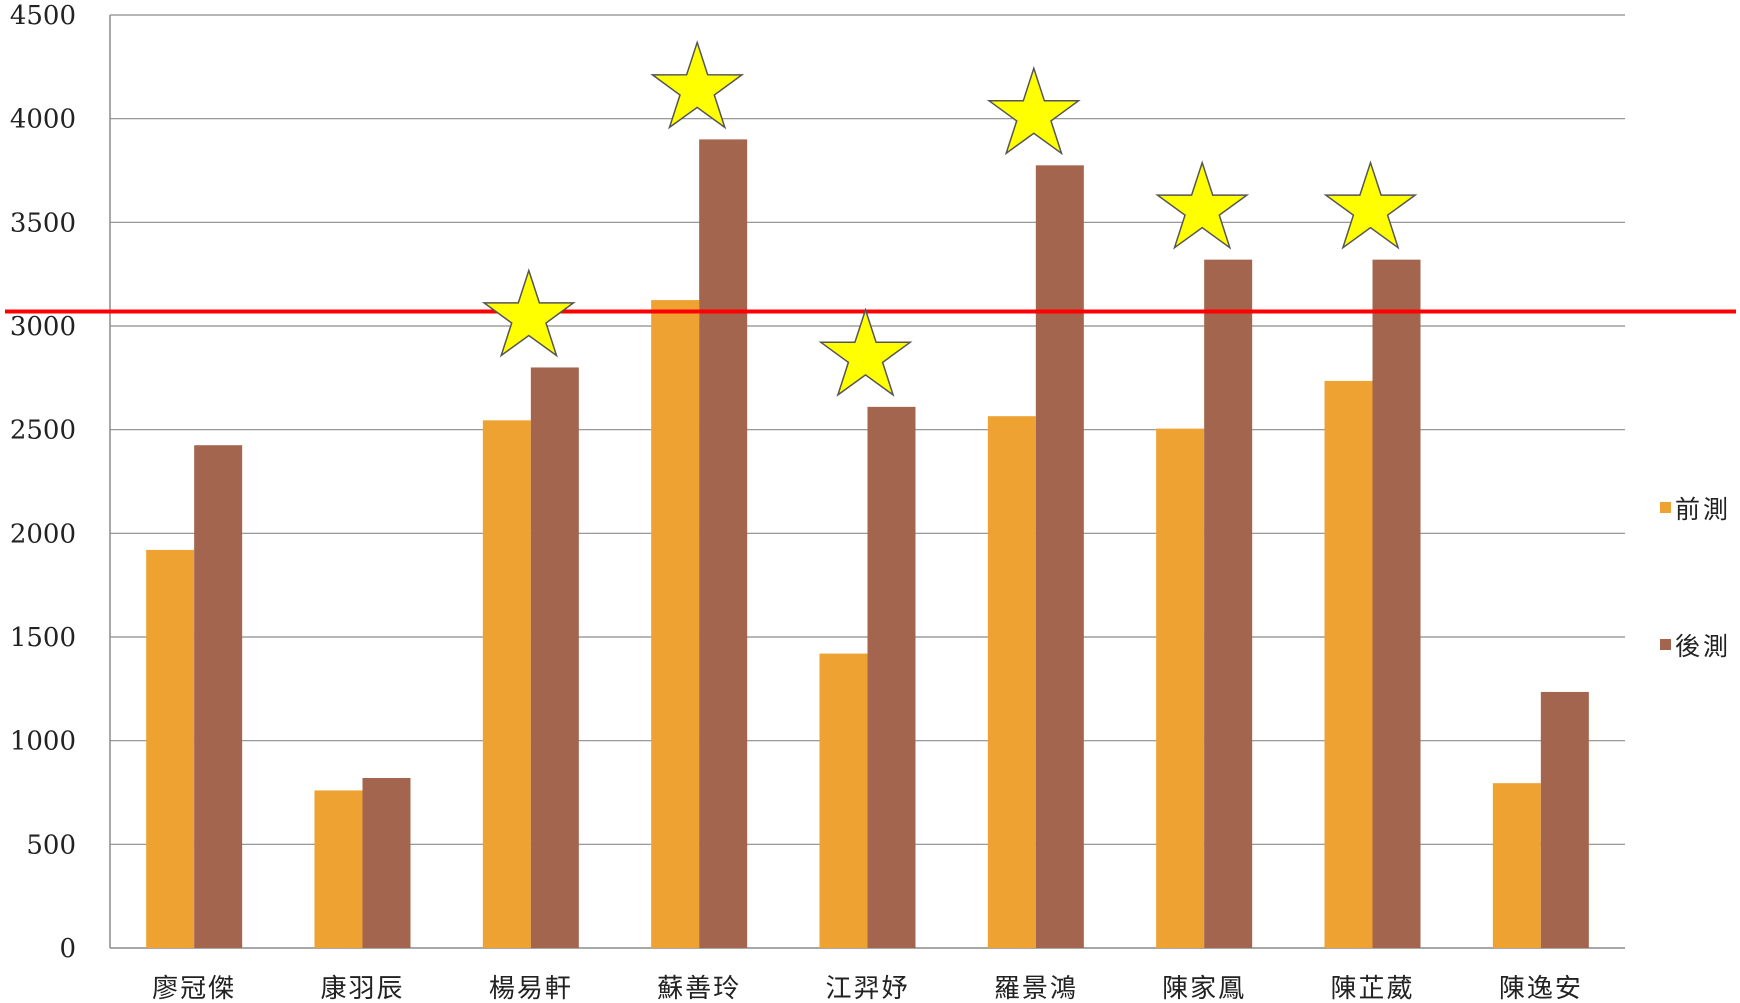  What do you see at coordinates (531, 988) in the screenshot?
I see `x-category-label: 楊易軒` at bounding box center [531, 988].